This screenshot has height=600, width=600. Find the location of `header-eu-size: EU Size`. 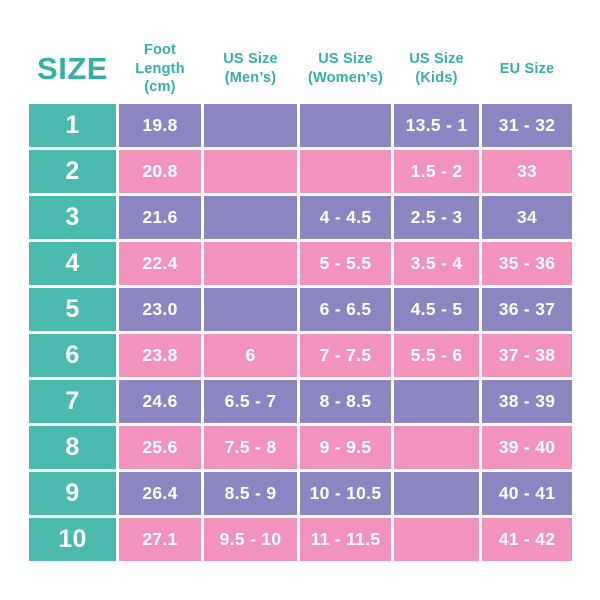

header-eu-size: EU Size is located at coordinates (527, 69).